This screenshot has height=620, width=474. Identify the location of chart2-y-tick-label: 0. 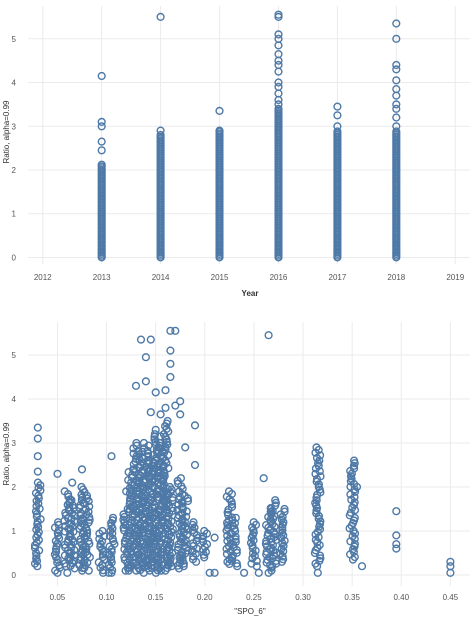
(14, 575).